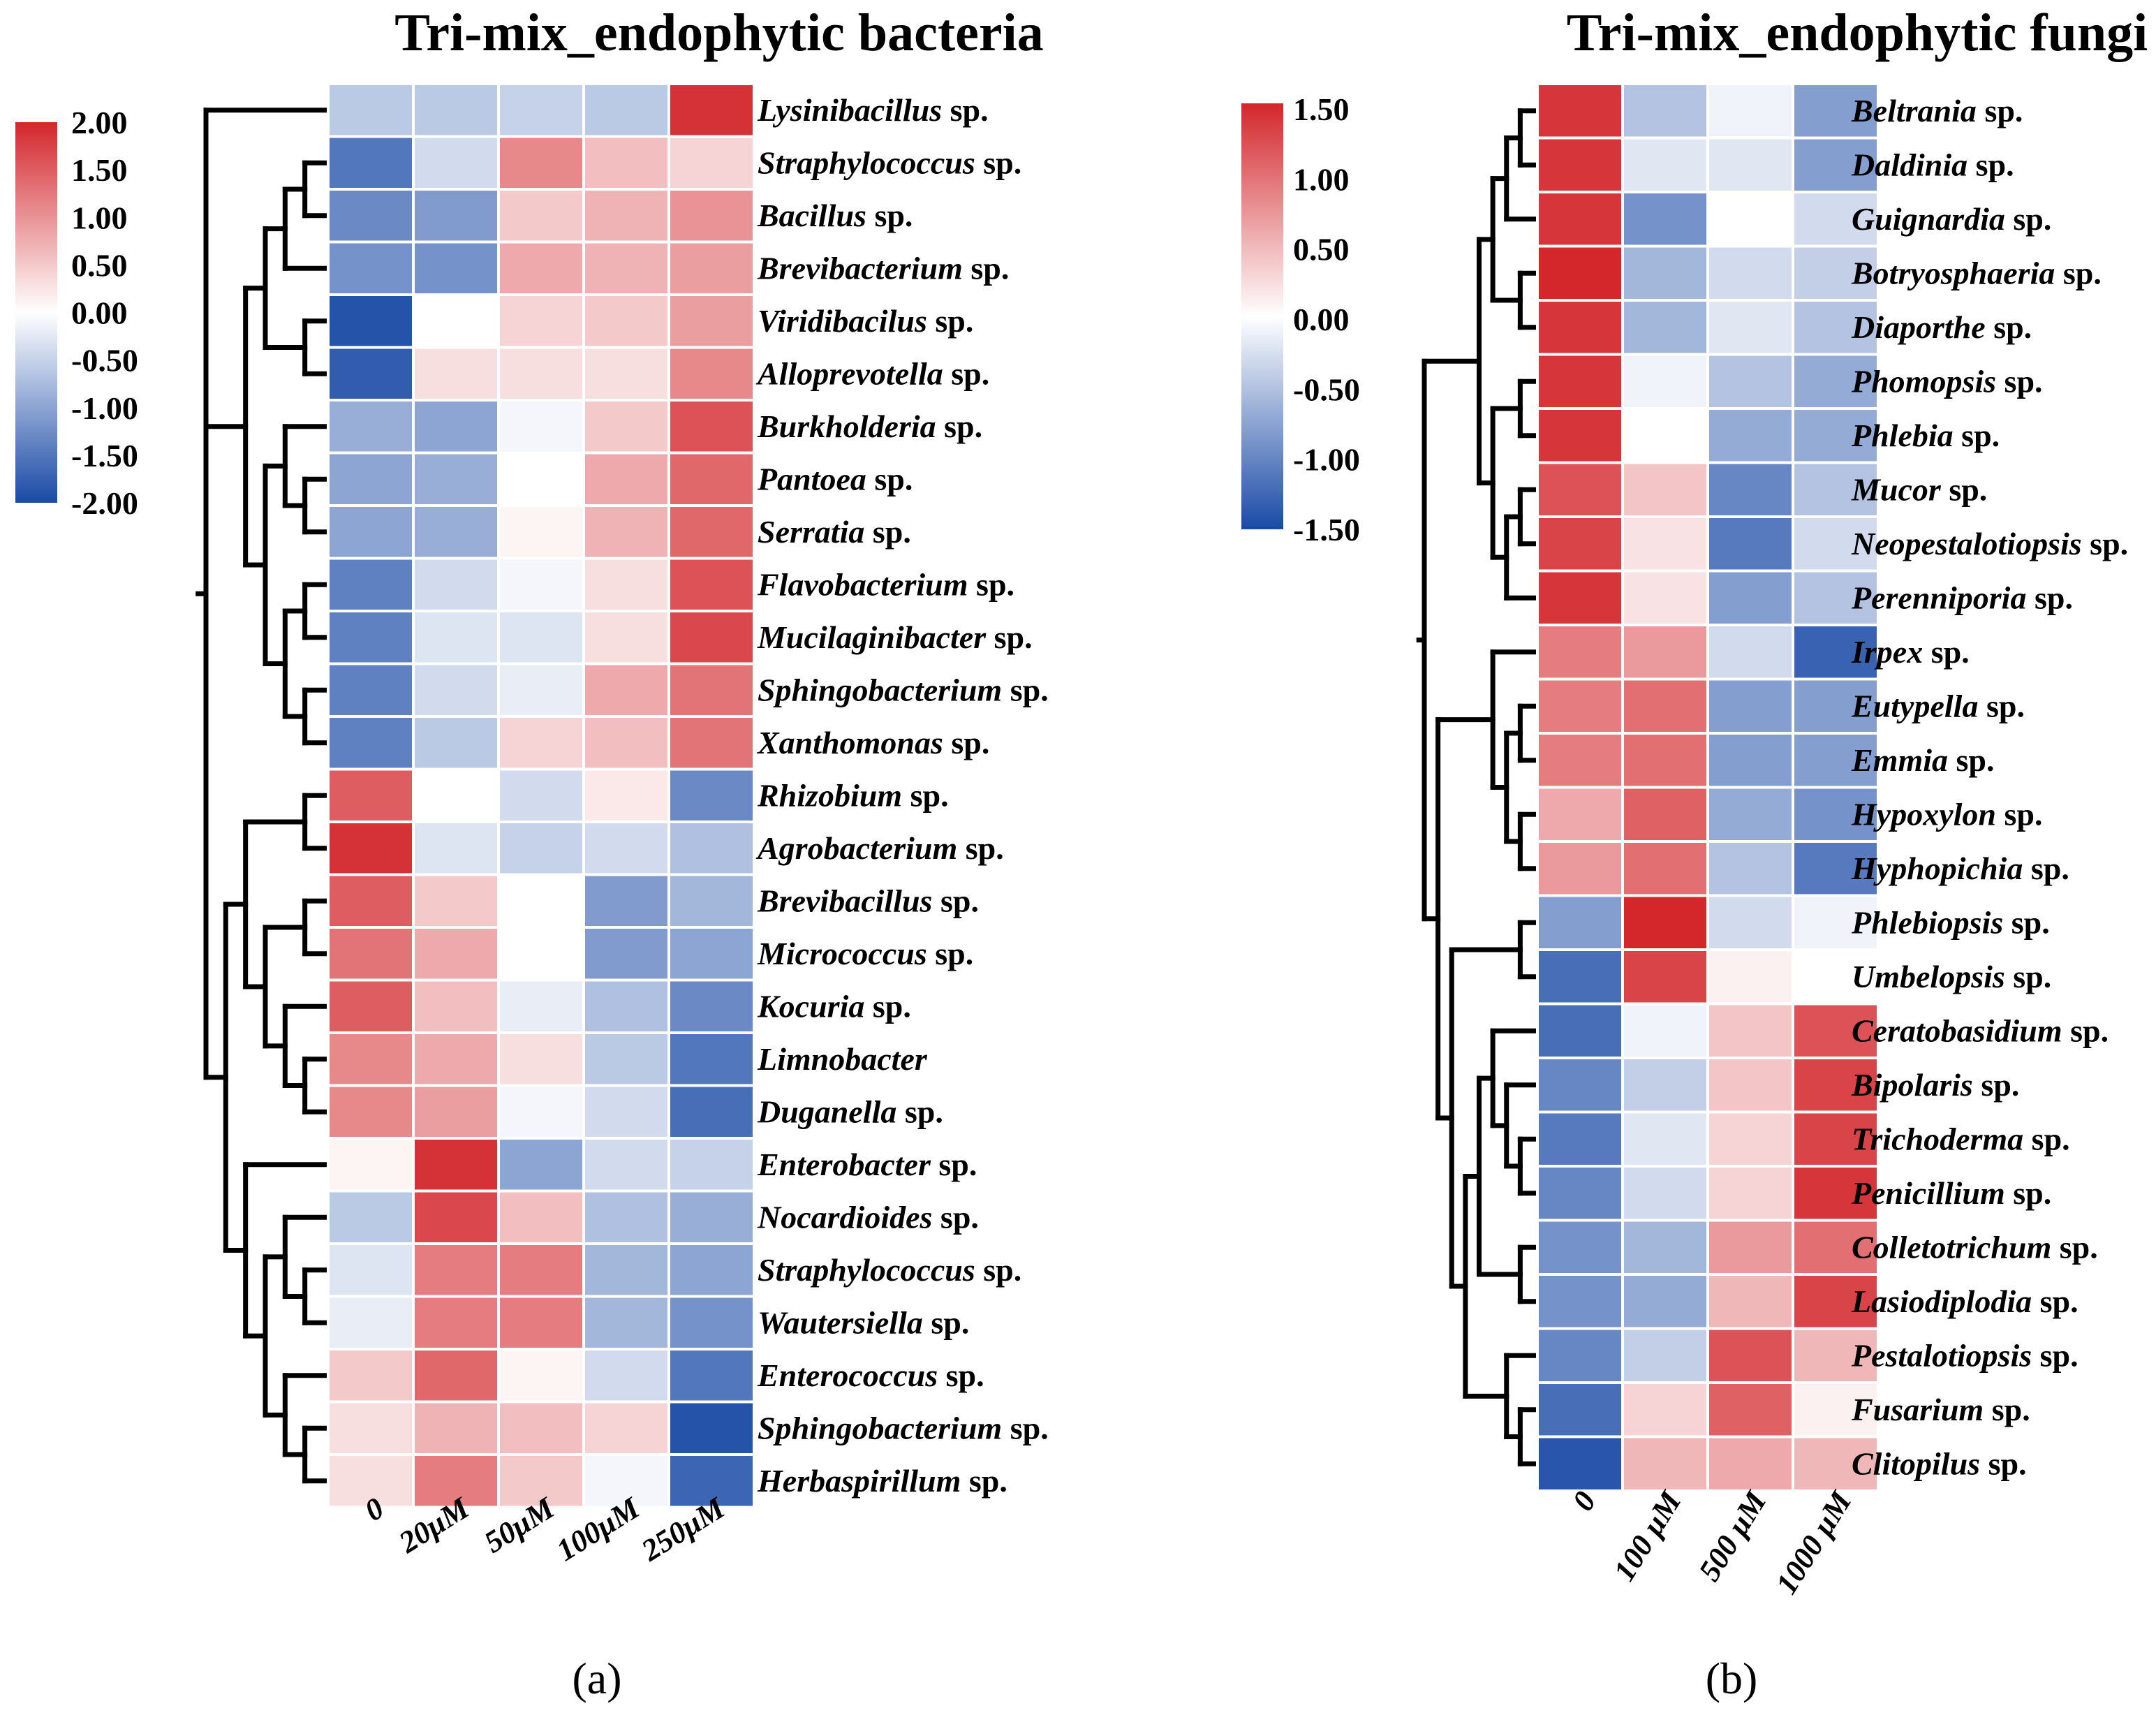 This screenshot has width=2156, height=1722. Describe the element at coordinates (1897, 489) in the screenshot. I see `row-label-genus: Mucor` at that location.